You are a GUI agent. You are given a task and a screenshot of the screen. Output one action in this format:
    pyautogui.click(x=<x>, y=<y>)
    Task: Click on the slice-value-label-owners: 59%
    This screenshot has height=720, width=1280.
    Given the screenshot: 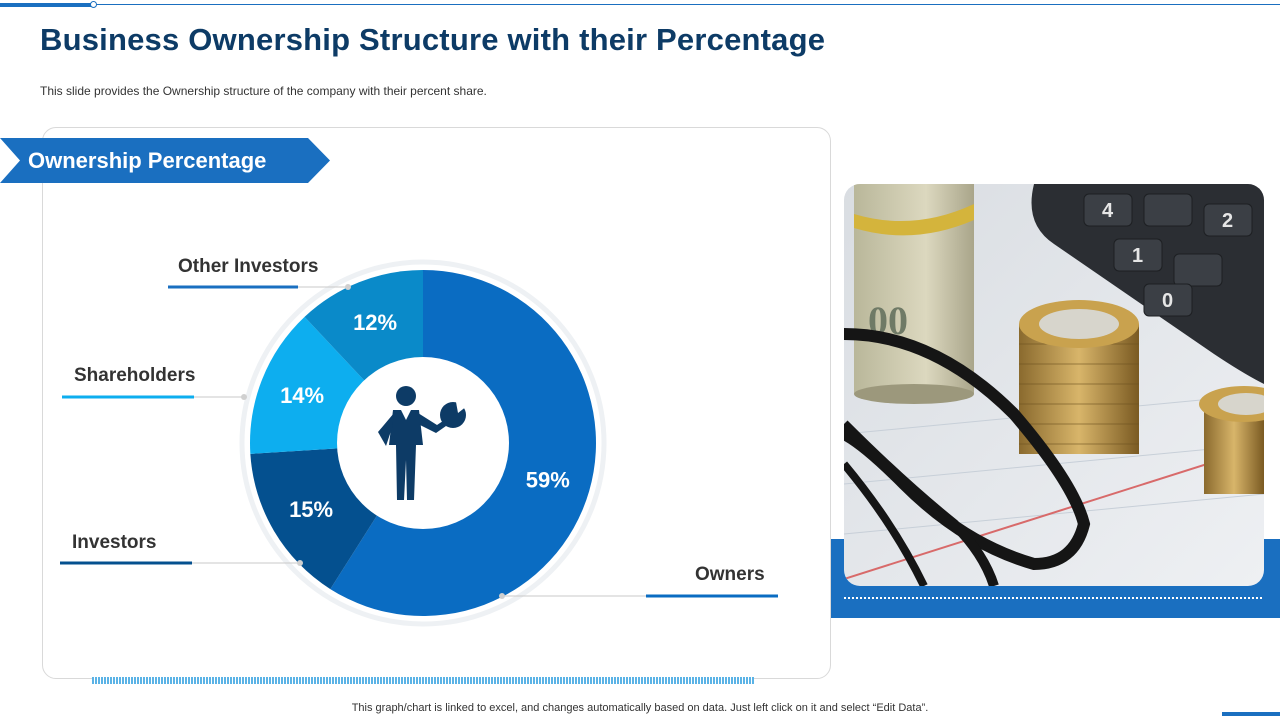 What is the action you would take?
    pyautogui.click(x=548, y=479)
    